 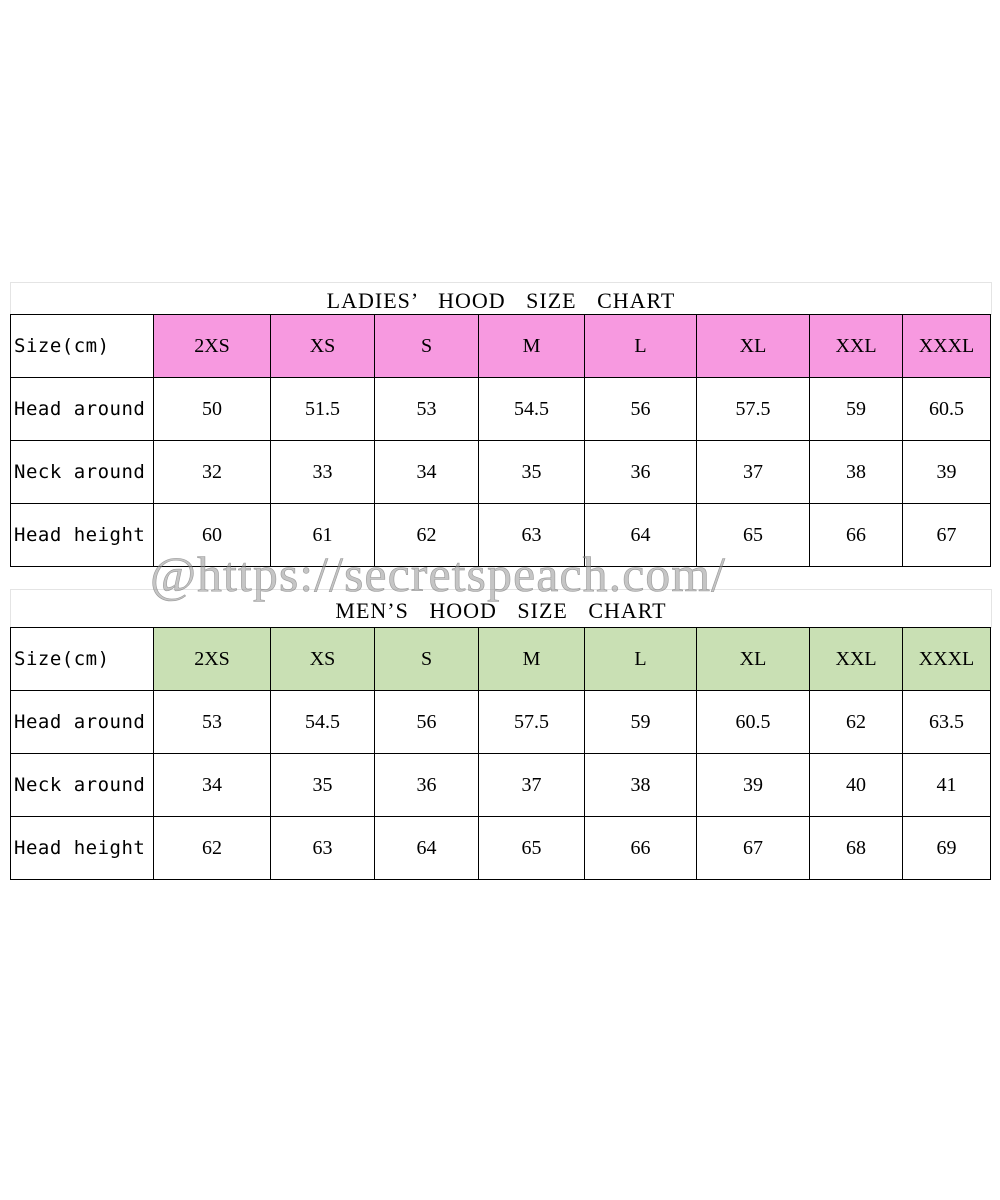 I want to click on value-cell: 61, so click(x=322, y=535).